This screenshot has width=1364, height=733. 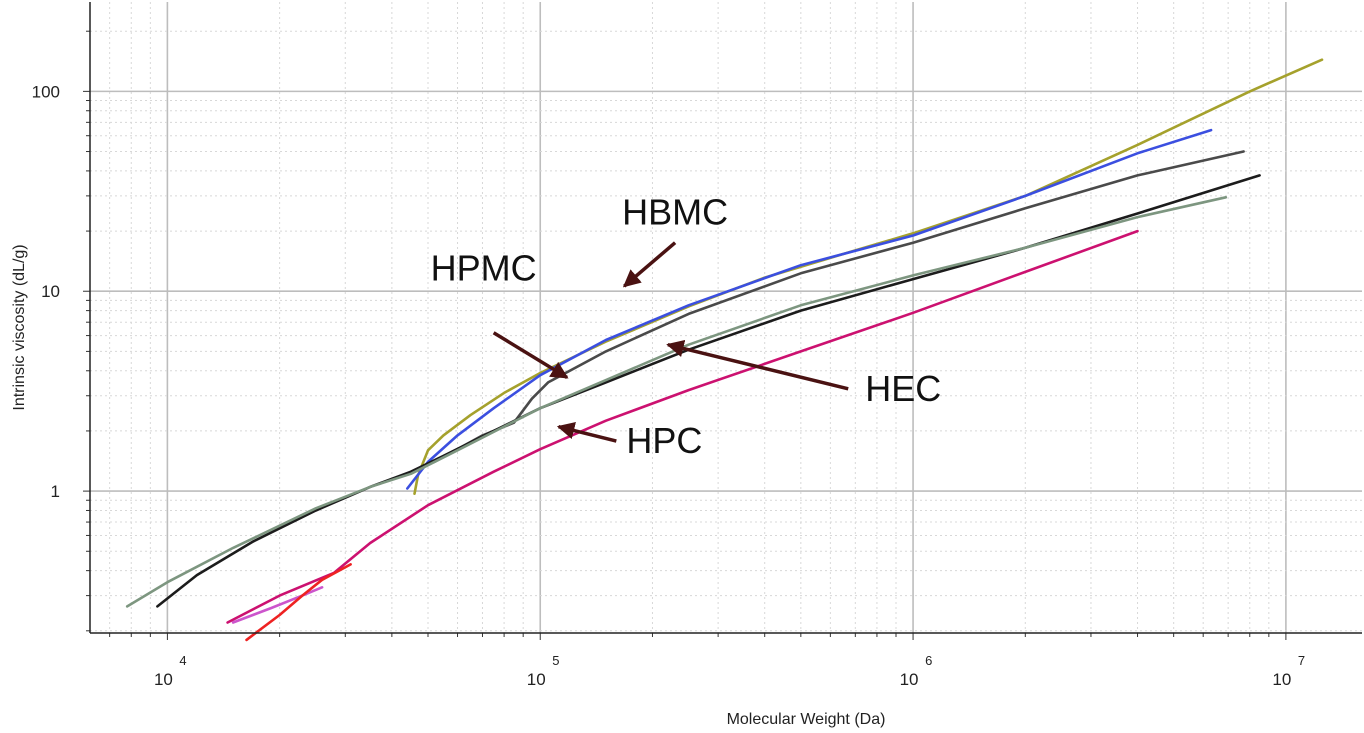 I want to click on annotations: HBMC HPMC HEC HPC, so click(x=686, y=326).